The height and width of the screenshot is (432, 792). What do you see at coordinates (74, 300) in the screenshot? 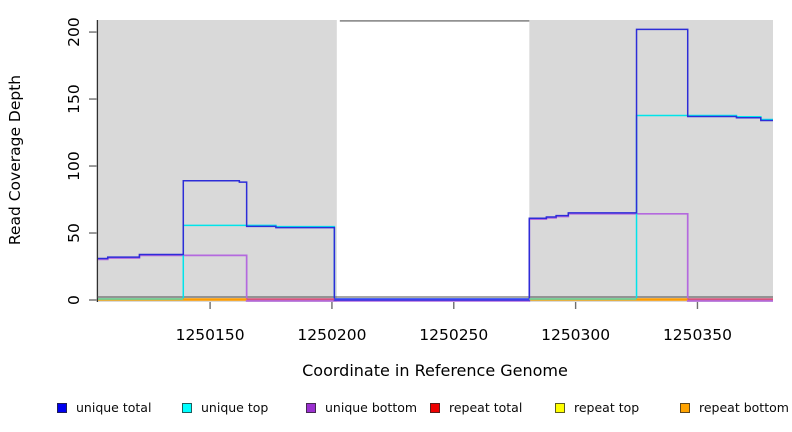
I see `y-tick-label: 0` at bounding box center [74, 300].